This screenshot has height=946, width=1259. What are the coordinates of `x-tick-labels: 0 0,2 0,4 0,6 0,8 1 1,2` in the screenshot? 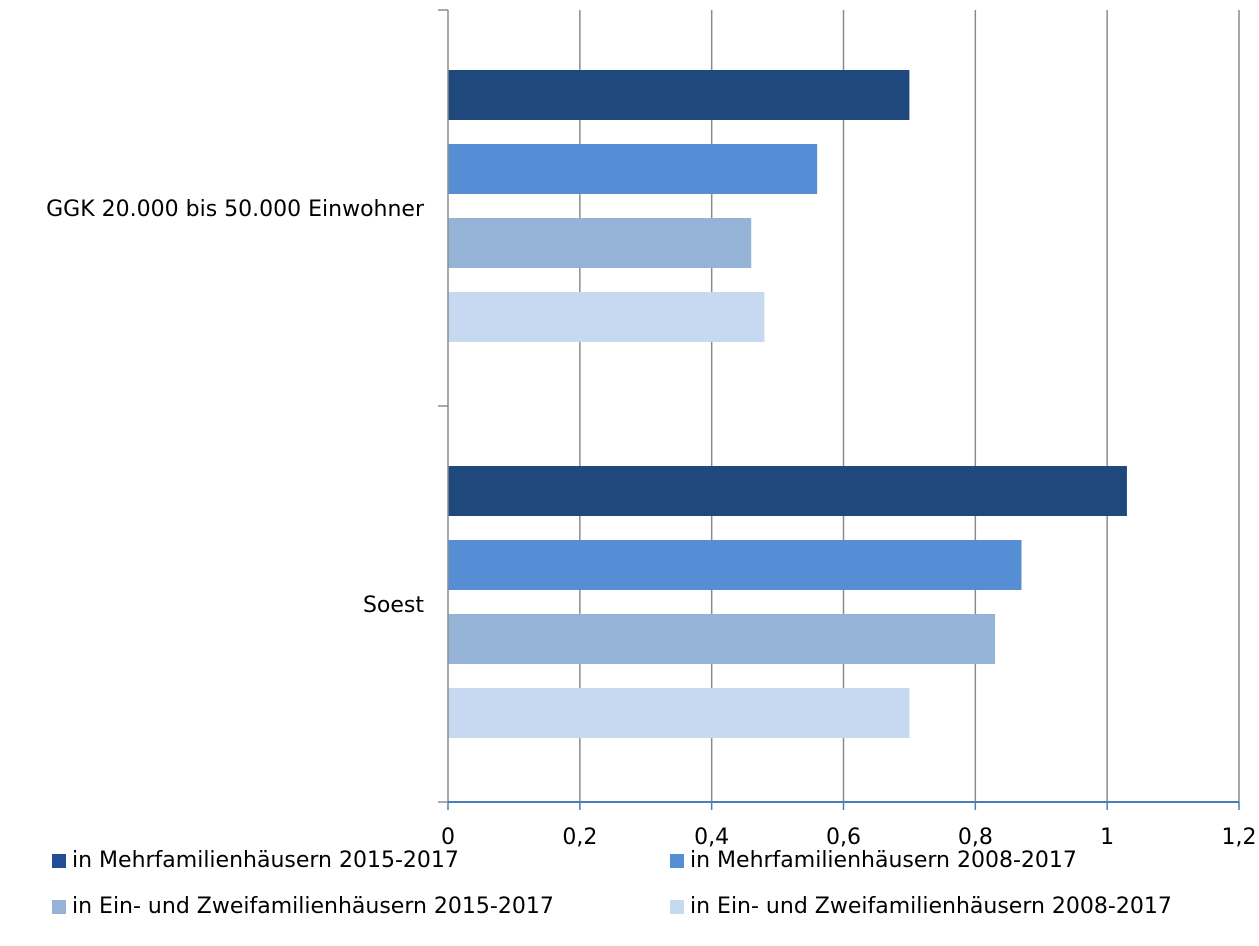 It's located at (849, 837).